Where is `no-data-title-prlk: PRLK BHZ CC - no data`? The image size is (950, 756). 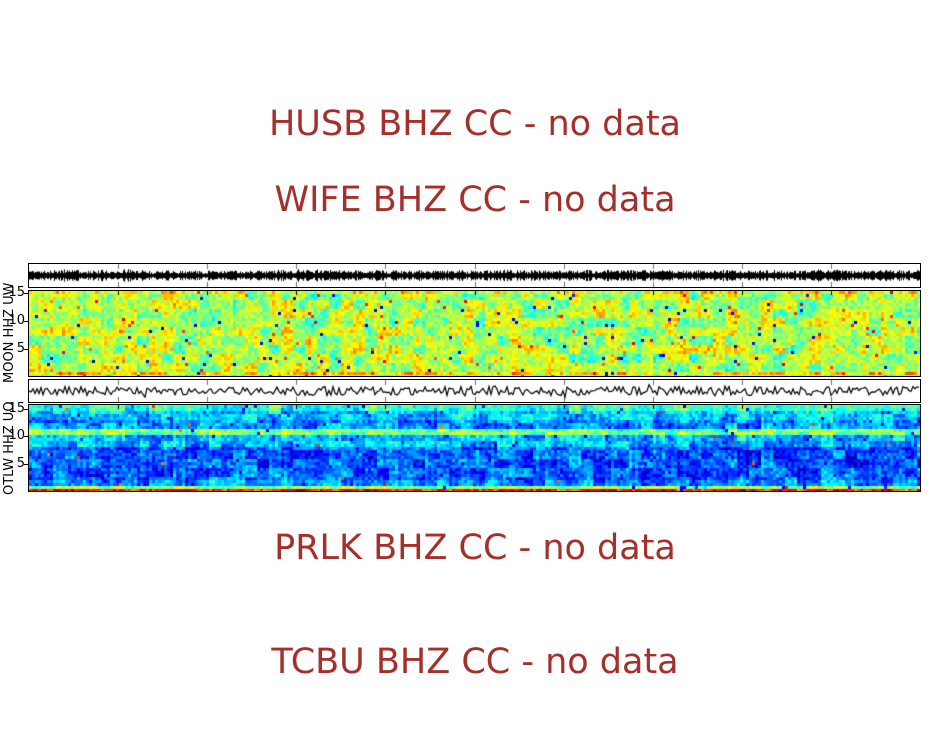 no-data-title-prlk: PRLK BHZ CC - no data is located at coordinates (475, 548).